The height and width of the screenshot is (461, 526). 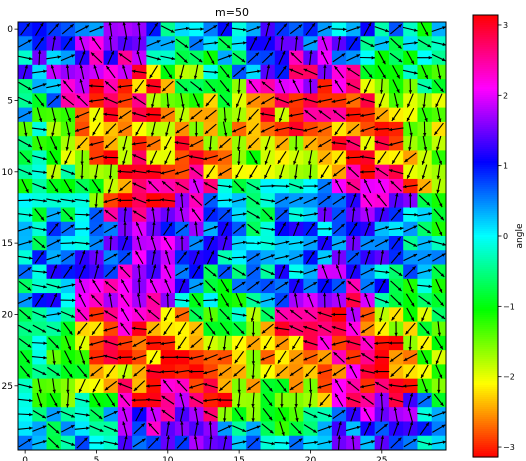 What do you see at coordinates (232, 12) in the screenshot?
I see `chart-title: m=50` at bounding box center [232, 12].